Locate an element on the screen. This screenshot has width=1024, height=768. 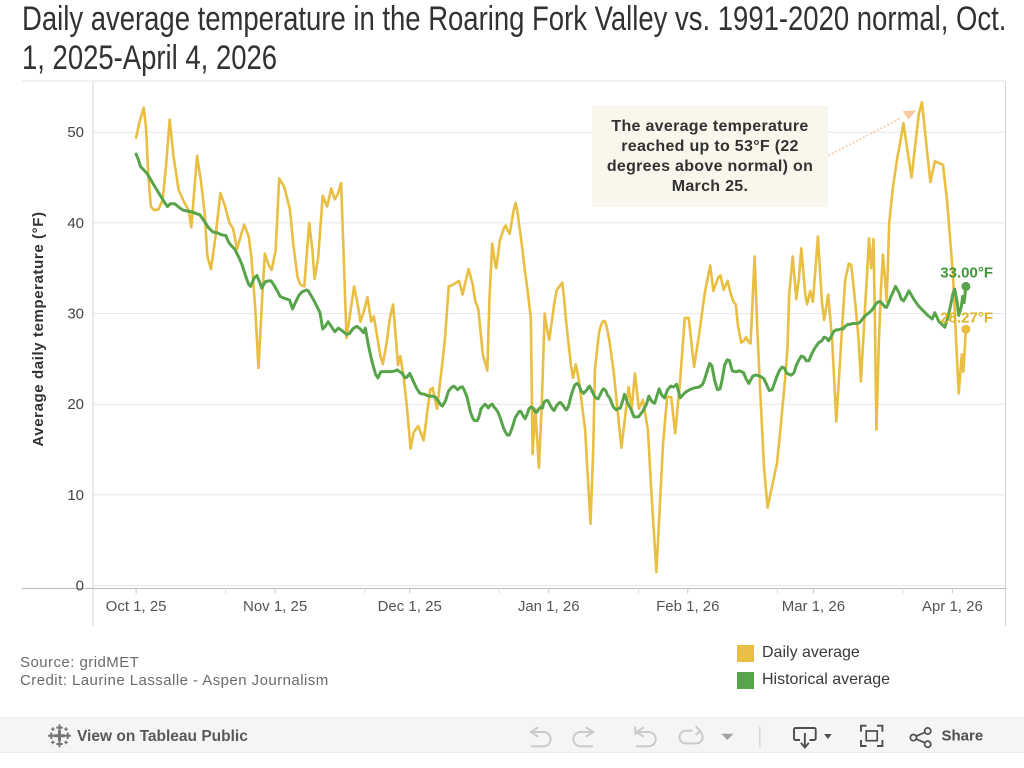
svg-text: Jan 1, 26 is located at coordinates (549, 606).